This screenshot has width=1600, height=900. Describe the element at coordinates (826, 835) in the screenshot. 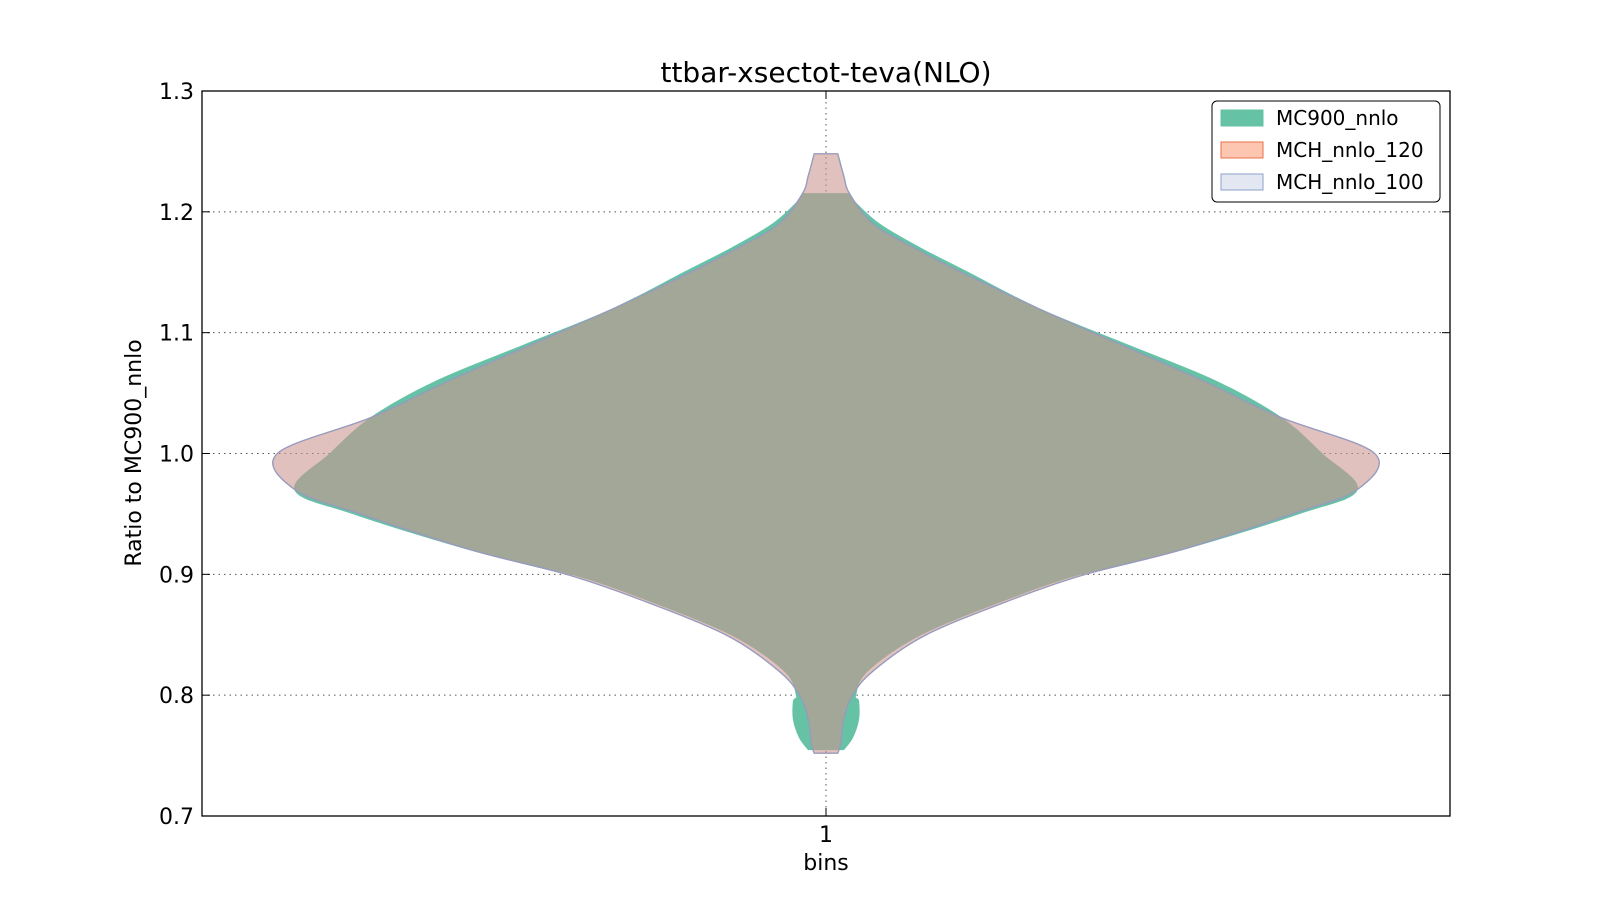

I see `x-tick-label: 1` at that location.